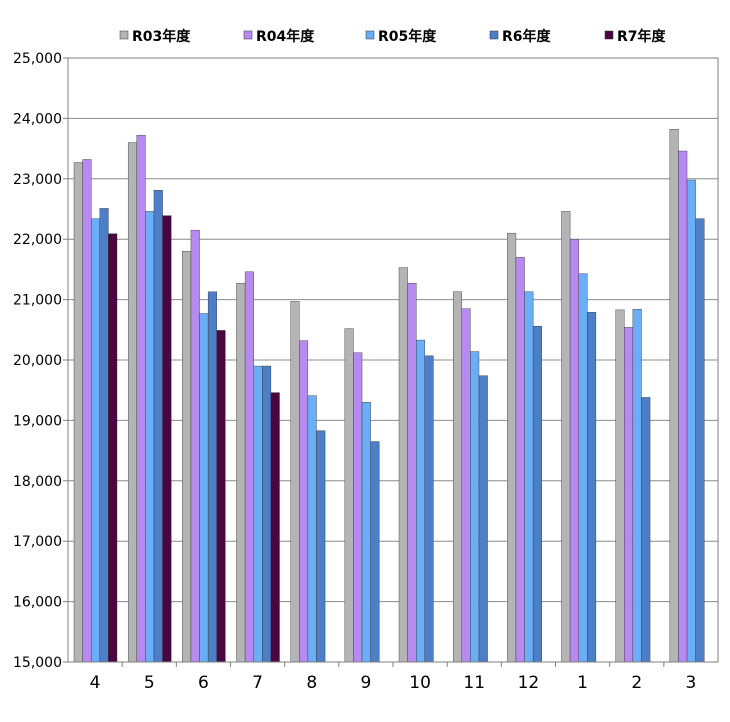 This screenshot has height=722, width=730. I want to click on y-tick-label: 16,000, so click(37, 603).